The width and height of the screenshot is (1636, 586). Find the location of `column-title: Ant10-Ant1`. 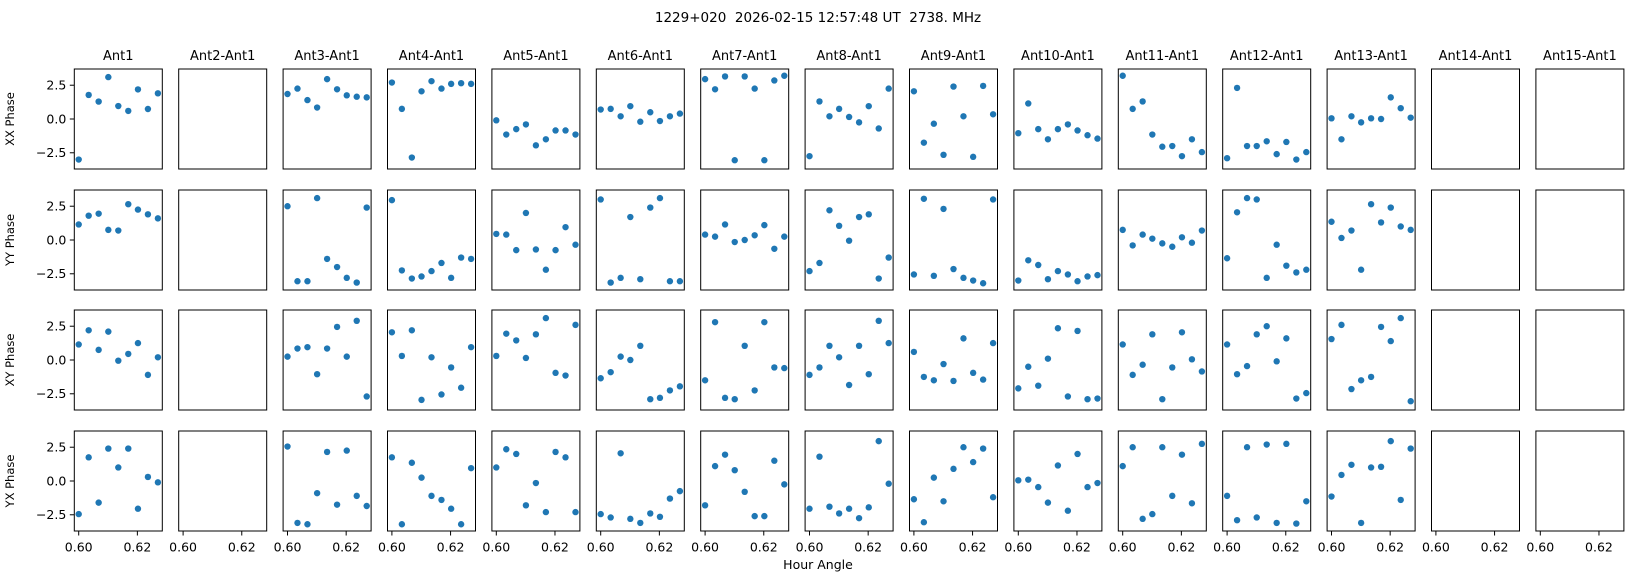

column-title: Ant10-Ant1 is located at coordinates (1058, 56).